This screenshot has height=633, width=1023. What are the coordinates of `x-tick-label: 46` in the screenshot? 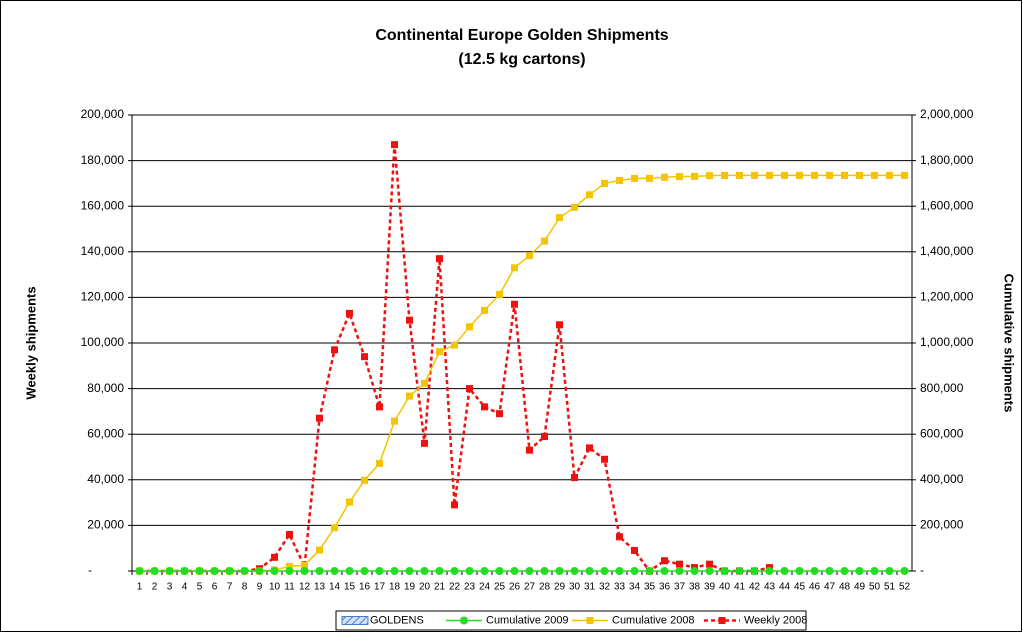 It's located at (815, 587).